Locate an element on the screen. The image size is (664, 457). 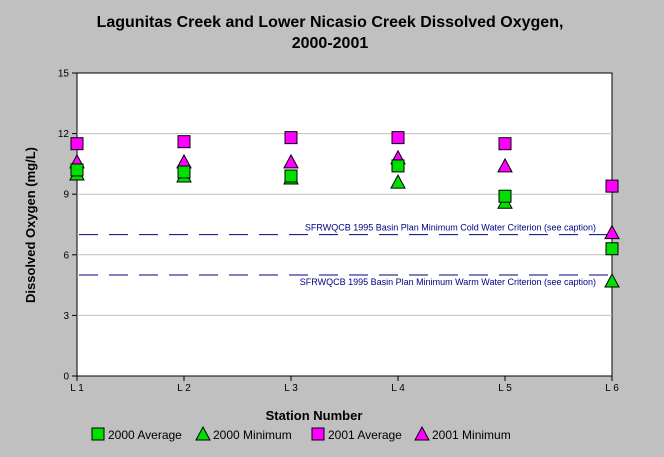
y-tick-label: 12 is located at coordinates (64, 134).